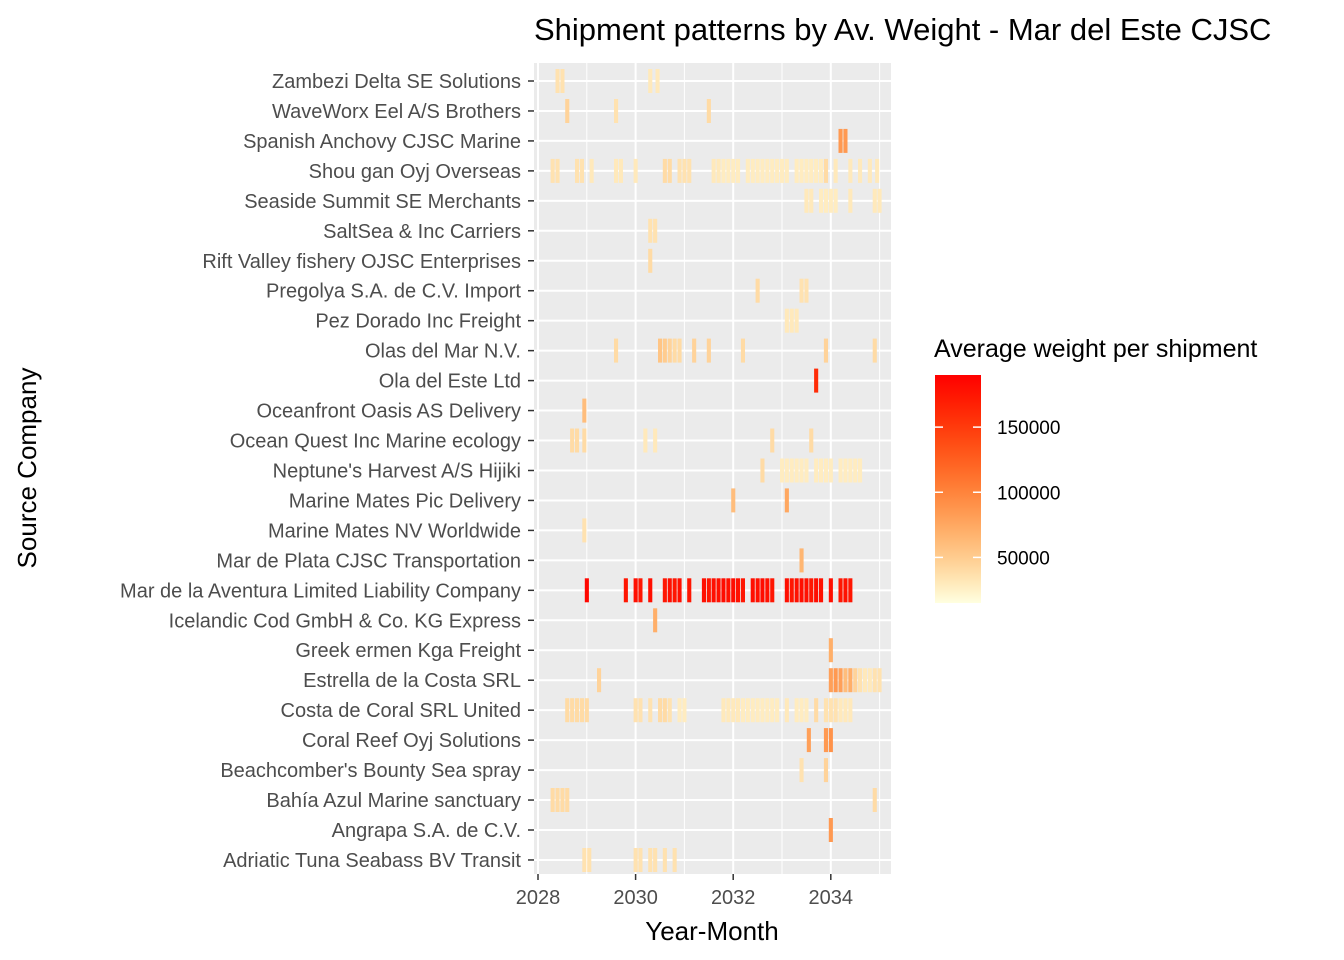 The height and width of the screenshot is (960, 1344). I want to click on legend-tick-label: 150000, so click(1028, 428).